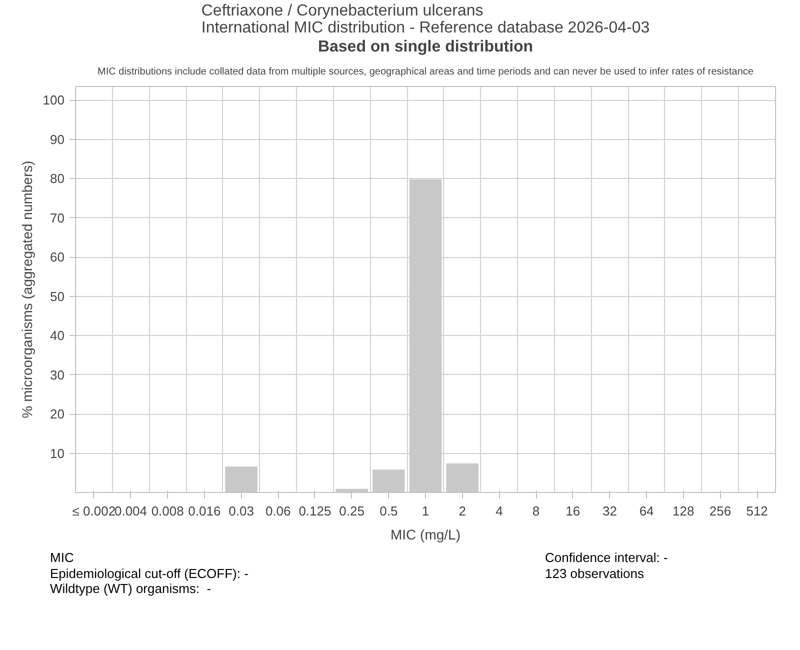 This screenshot has width=800, height=650. I want to click on text: Confidence interval: - 123 observations, so click(606, 566).